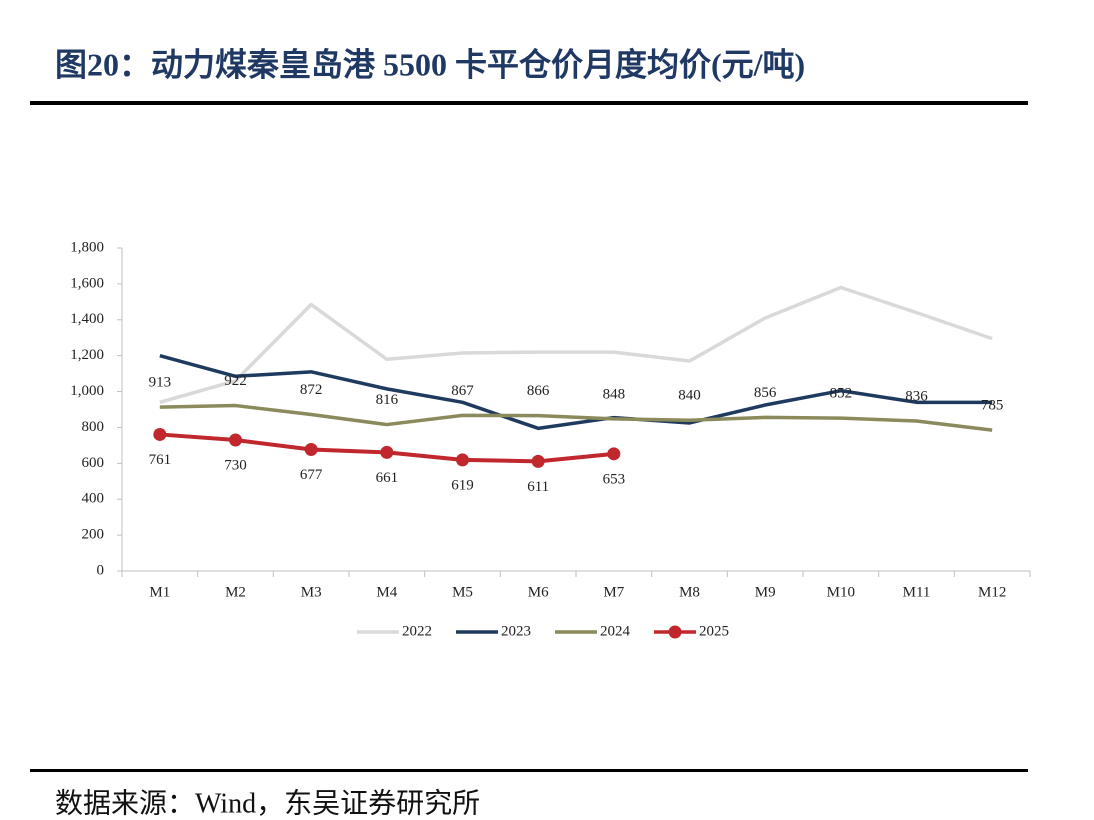 The width and height of the screenshot is (1094, 820). What do you see at coordinates (417, 631) in the screenshot?
I see `legend-label: 2022` at bounding box center [417, 631].